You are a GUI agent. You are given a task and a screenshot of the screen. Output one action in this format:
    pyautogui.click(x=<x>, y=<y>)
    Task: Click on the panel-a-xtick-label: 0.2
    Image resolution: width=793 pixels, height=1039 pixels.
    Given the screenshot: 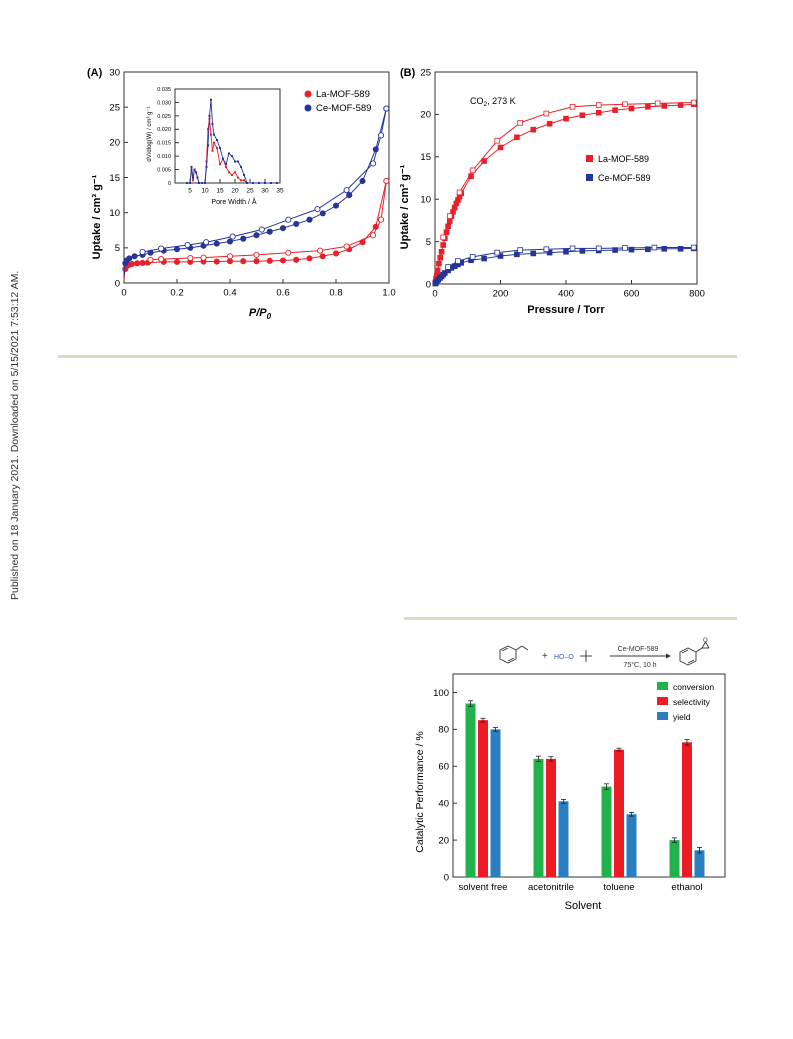 What is the action you would take?
    pyautogui.click(x=176, y=293)
    